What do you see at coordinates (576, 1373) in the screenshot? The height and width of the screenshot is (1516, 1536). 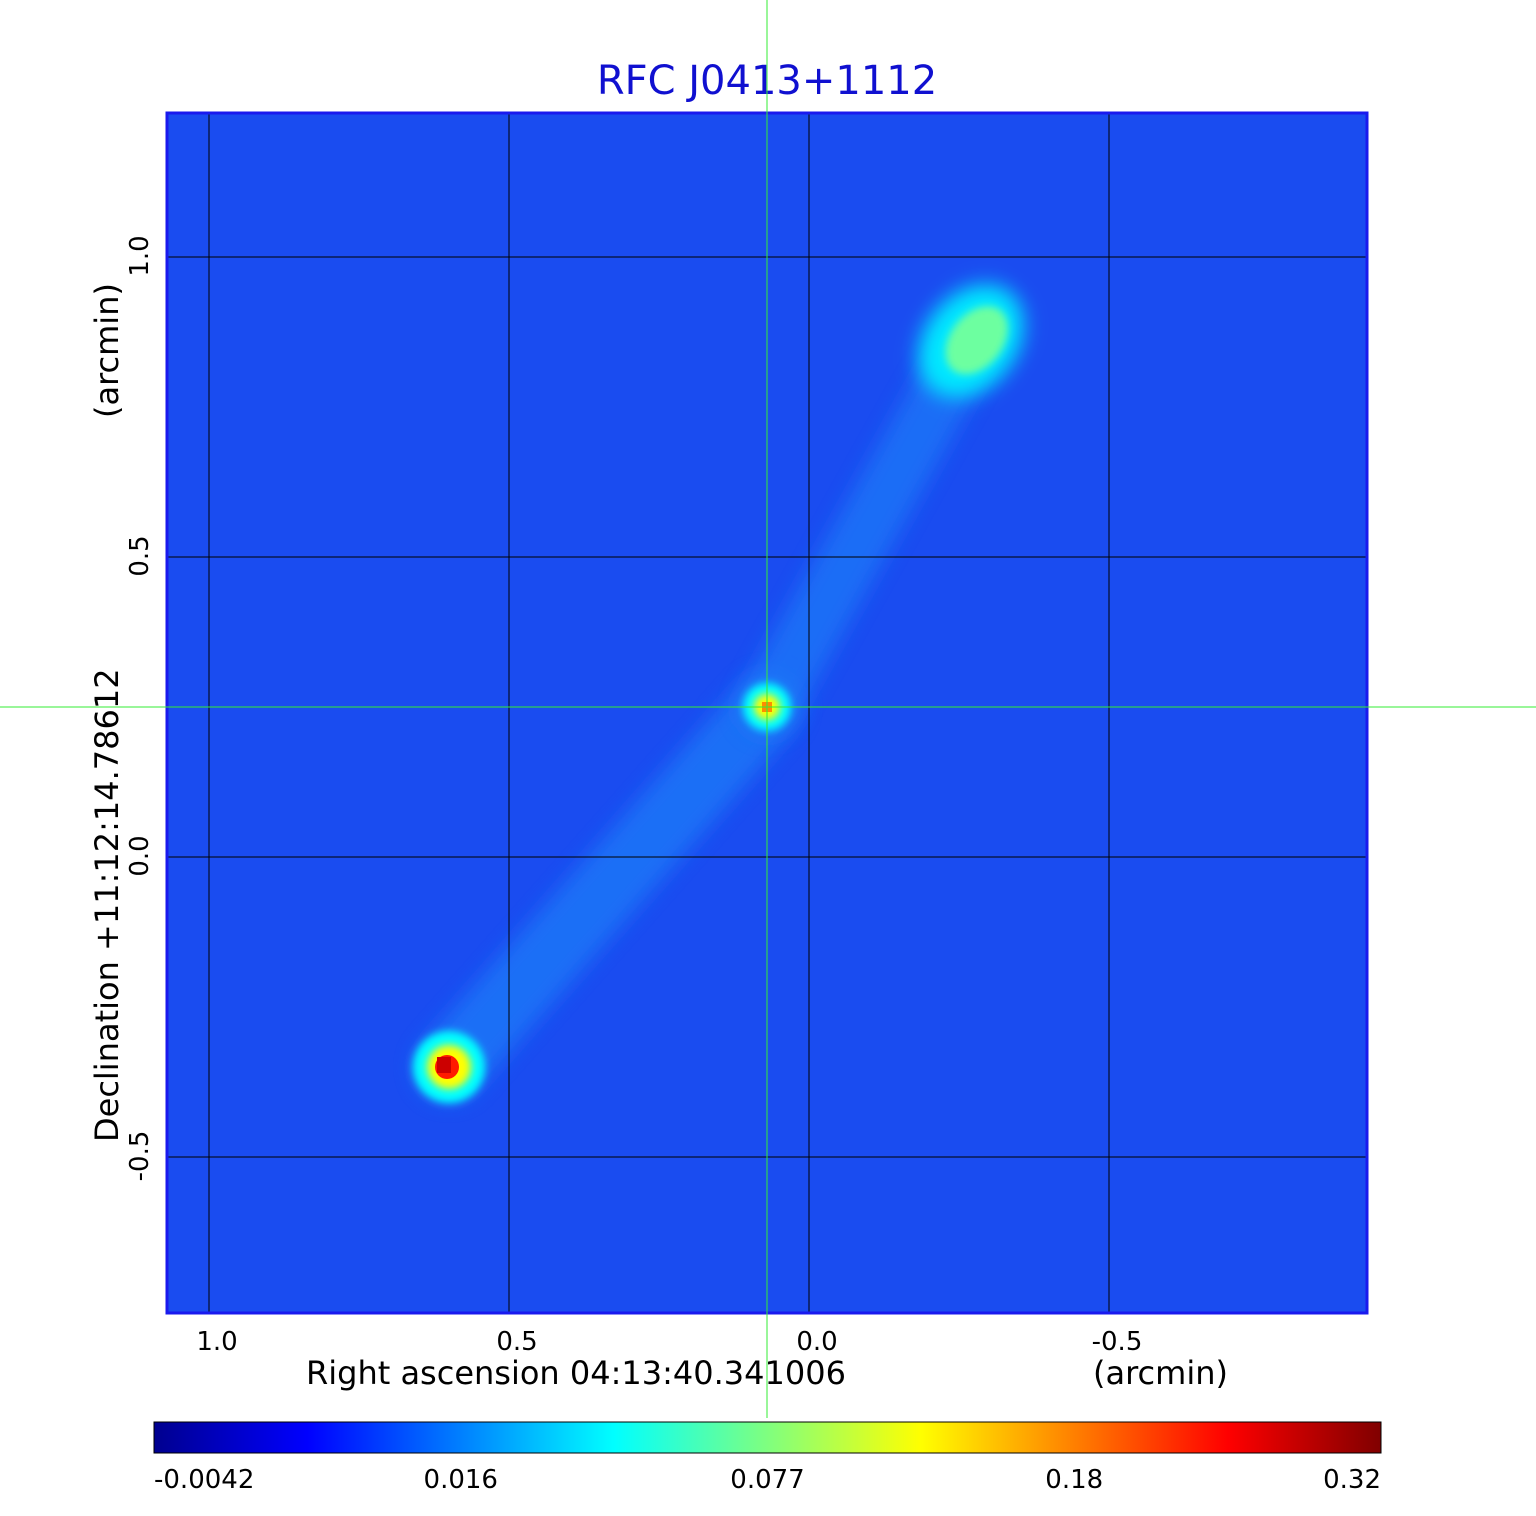 I see `x-axis-label: Right ascension 04:13:40.341006` at bounding box center [576, 1373].